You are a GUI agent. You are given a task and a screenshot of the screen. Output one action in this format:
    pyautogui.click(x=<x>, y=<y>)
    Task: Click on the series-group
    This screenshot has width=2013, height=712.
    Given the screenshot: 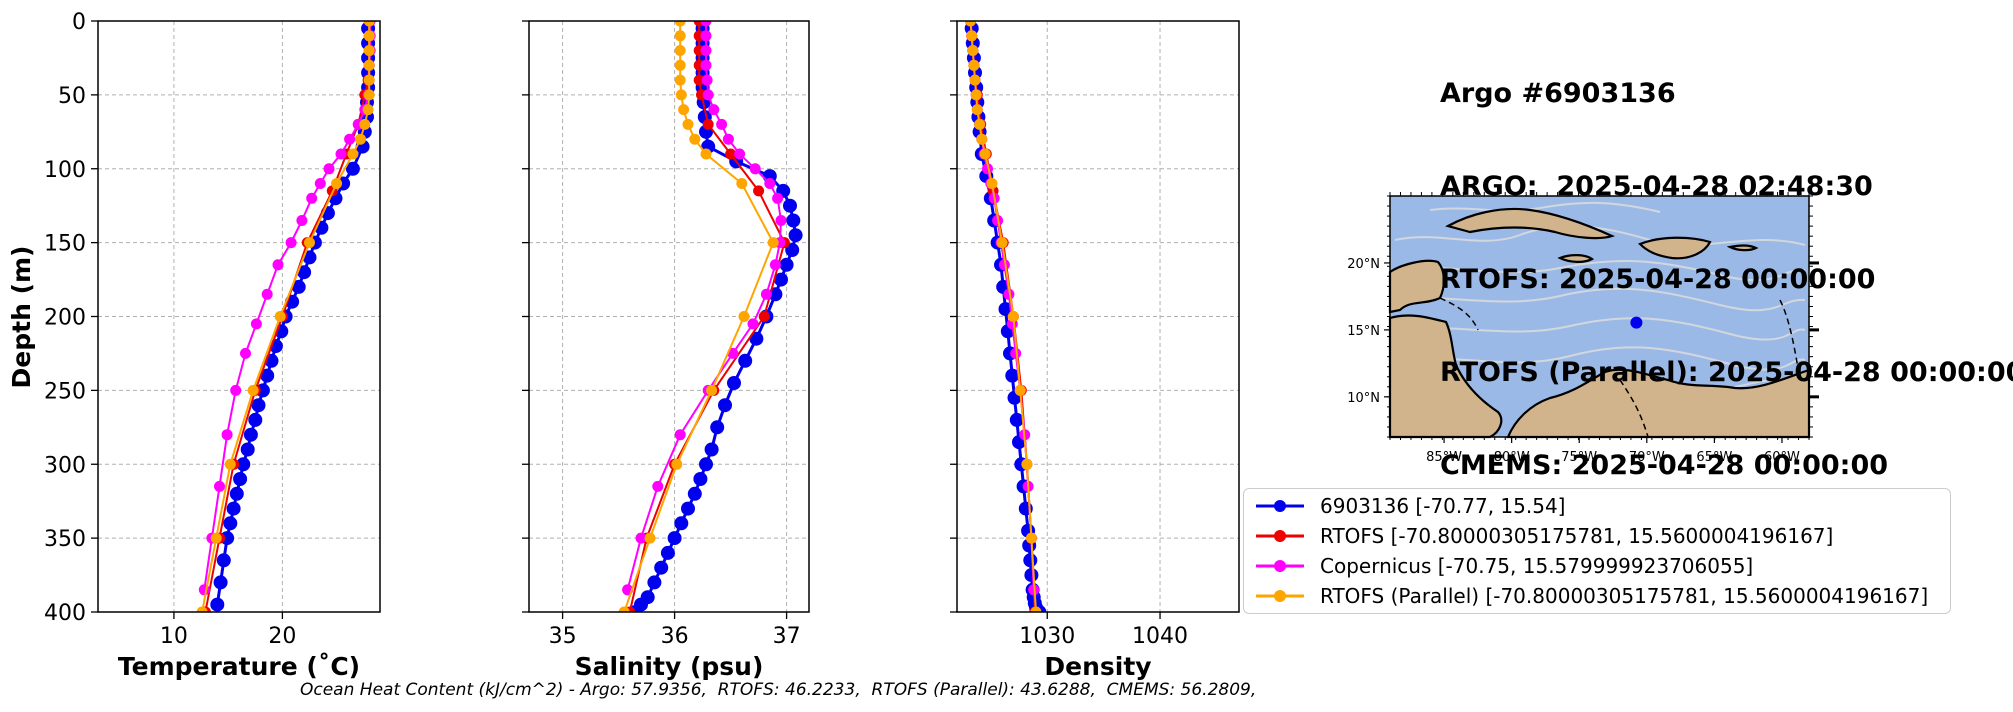 What is the action you would take?
    pyautogui.click(x=286, y=316)
    